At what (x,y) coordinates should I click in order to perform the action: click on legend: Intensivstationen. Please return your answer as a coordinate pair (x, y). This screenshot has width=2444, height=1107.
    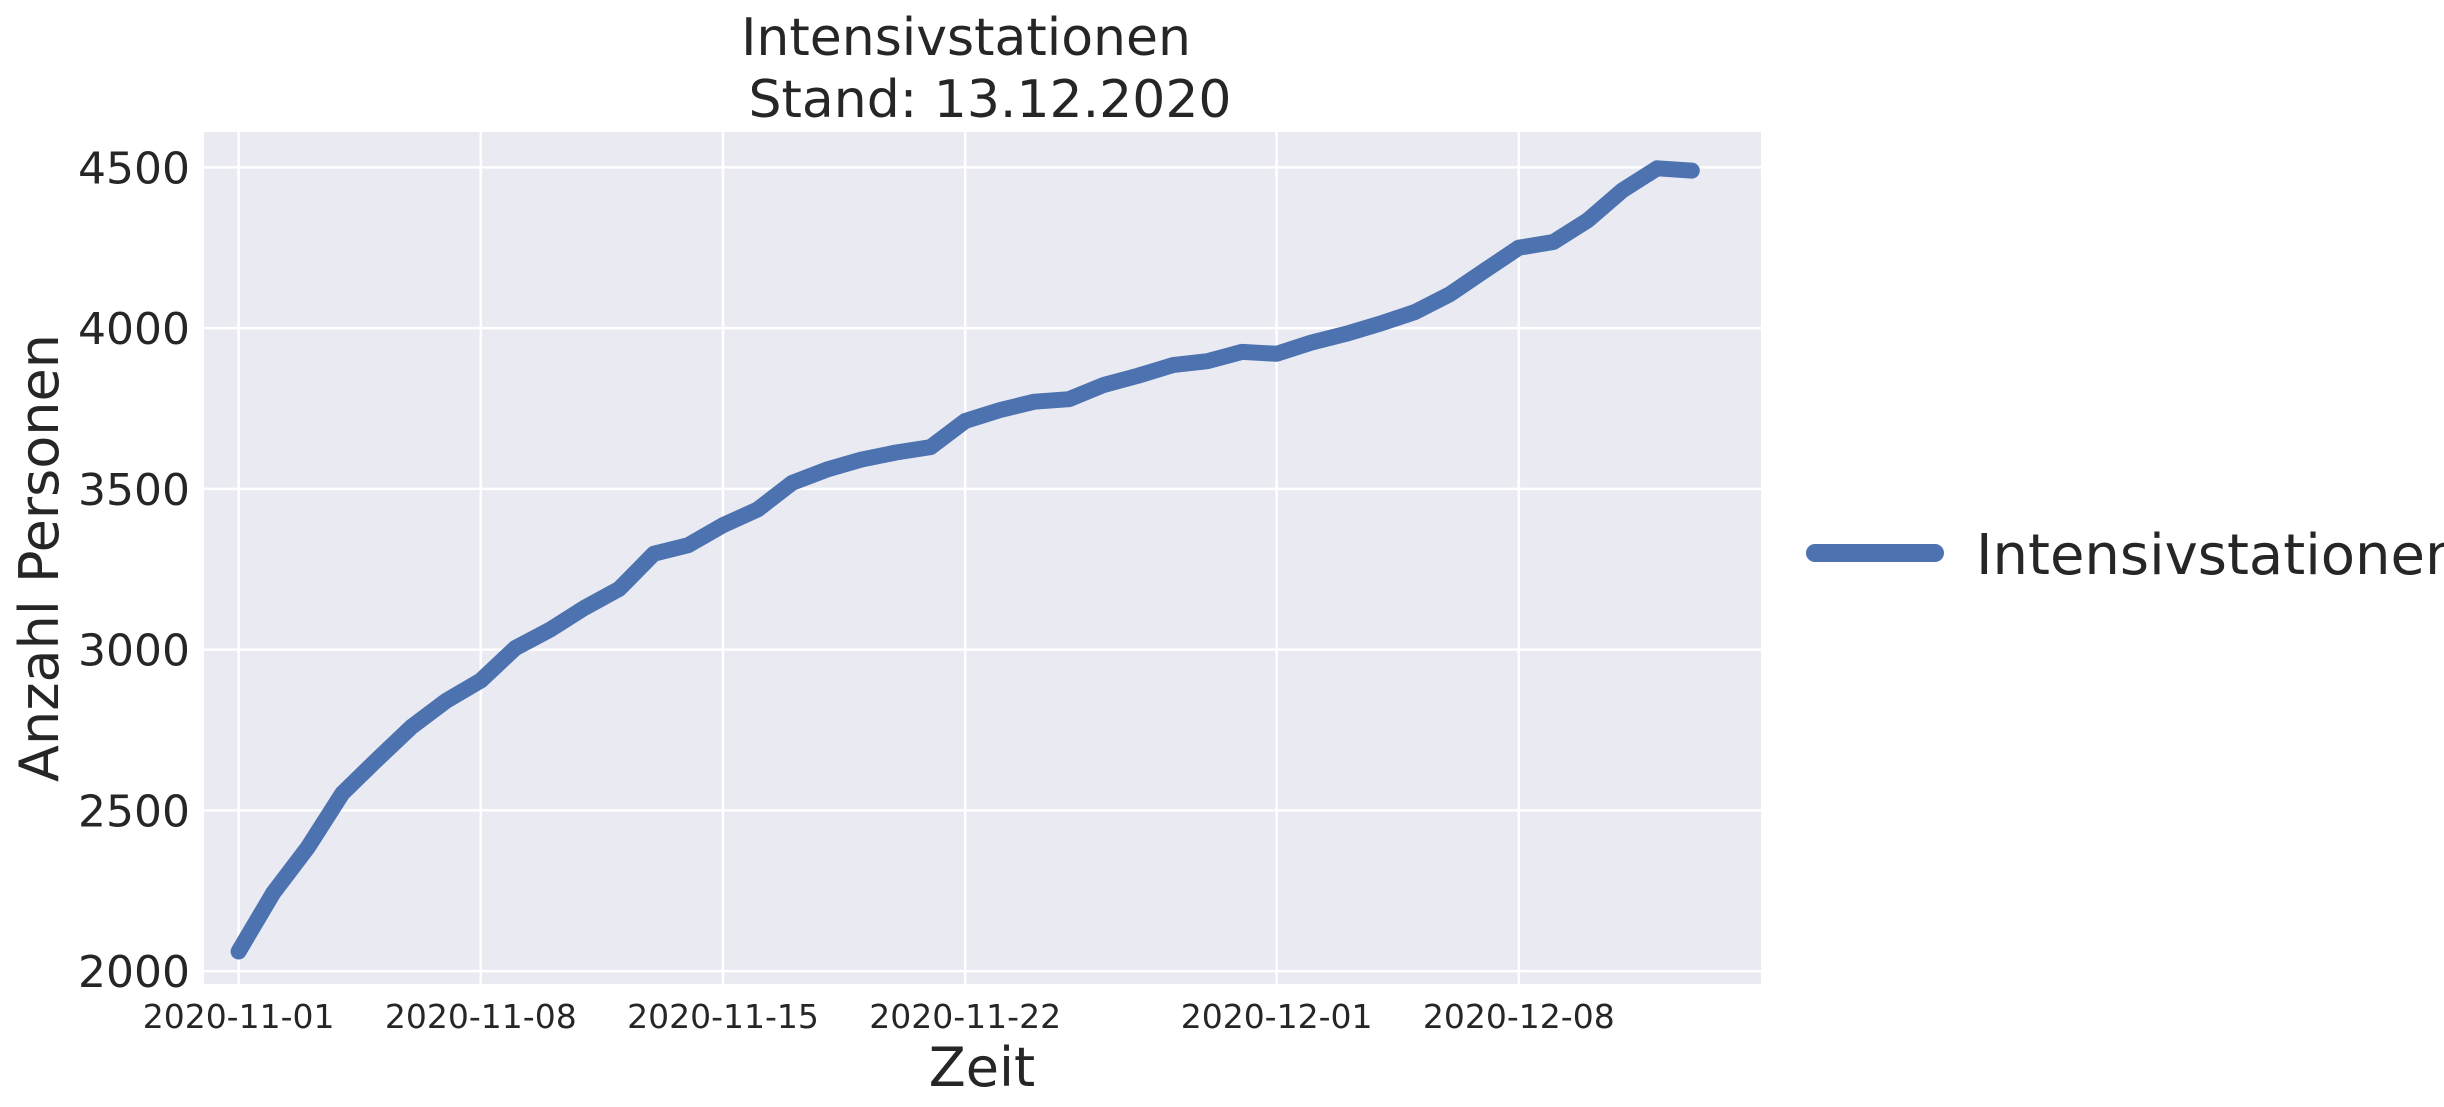
    Looking at the image, I should click on (2125, 555).